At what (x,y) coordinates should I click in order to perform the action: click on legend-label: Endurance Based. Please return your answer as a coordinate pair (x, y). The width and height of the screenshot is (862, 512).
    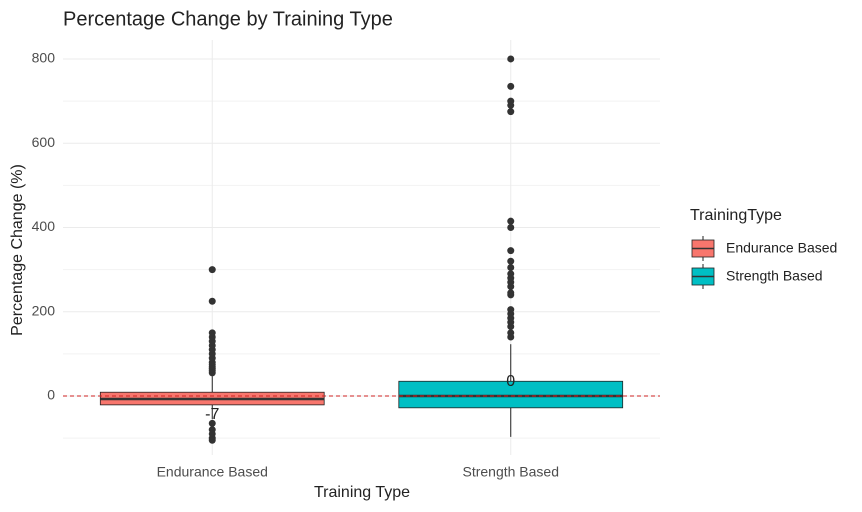
    Looking at the image, I should click on (781, 248).